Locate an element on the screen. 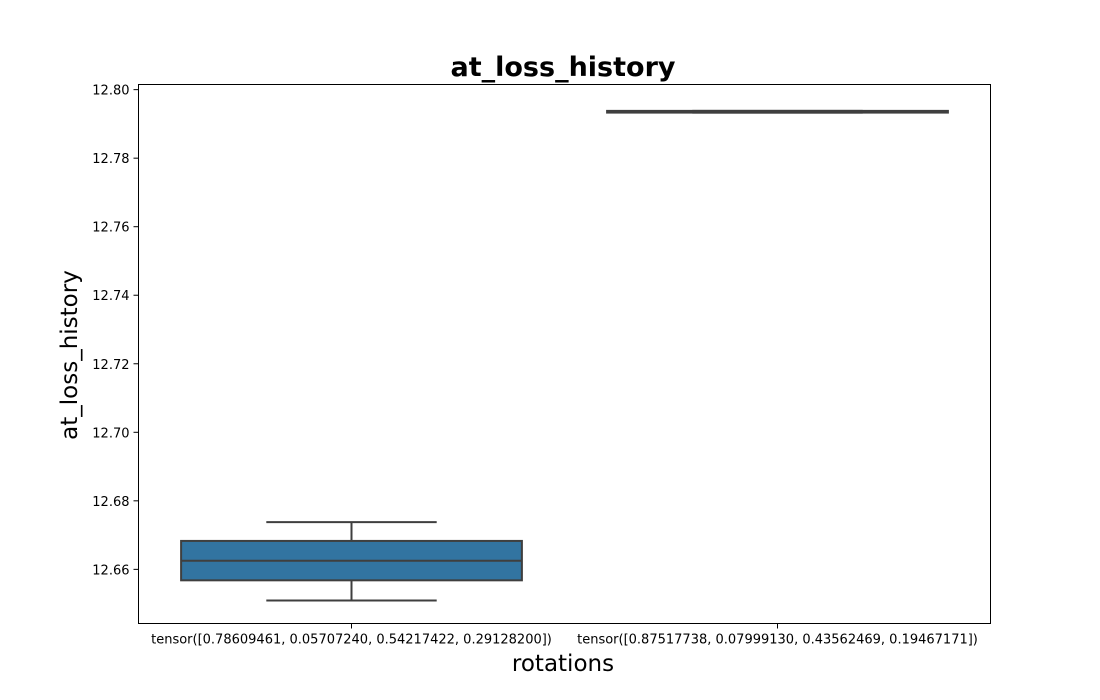  y-tick-label: 12.66 is located at coordinates (110, 570).